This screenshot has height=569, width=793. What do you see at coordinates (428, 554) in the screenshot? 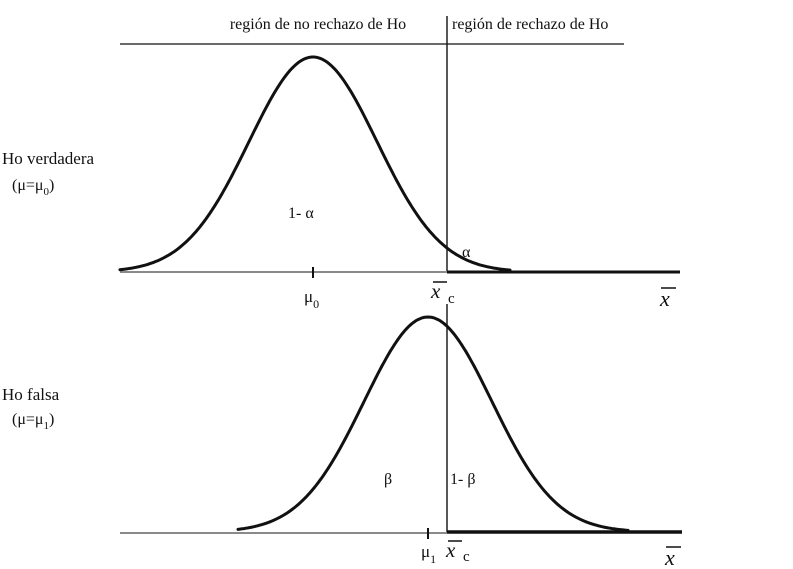
I see `bottom-mean-label: μ1` at bounding box center [428, 554].